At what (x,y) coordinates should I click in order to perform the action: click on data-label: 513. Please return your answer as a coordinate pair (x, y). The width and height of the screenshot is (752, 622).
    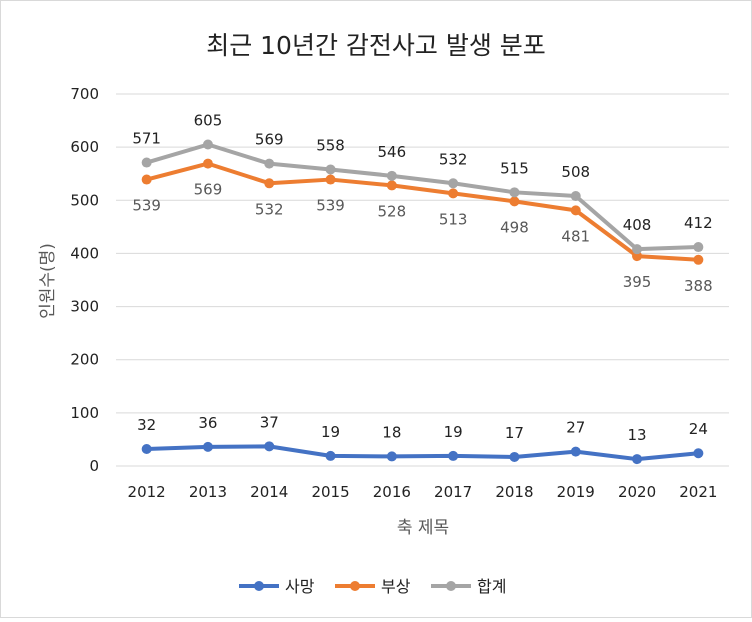
    Looking at the image, I should click on (453, 219).